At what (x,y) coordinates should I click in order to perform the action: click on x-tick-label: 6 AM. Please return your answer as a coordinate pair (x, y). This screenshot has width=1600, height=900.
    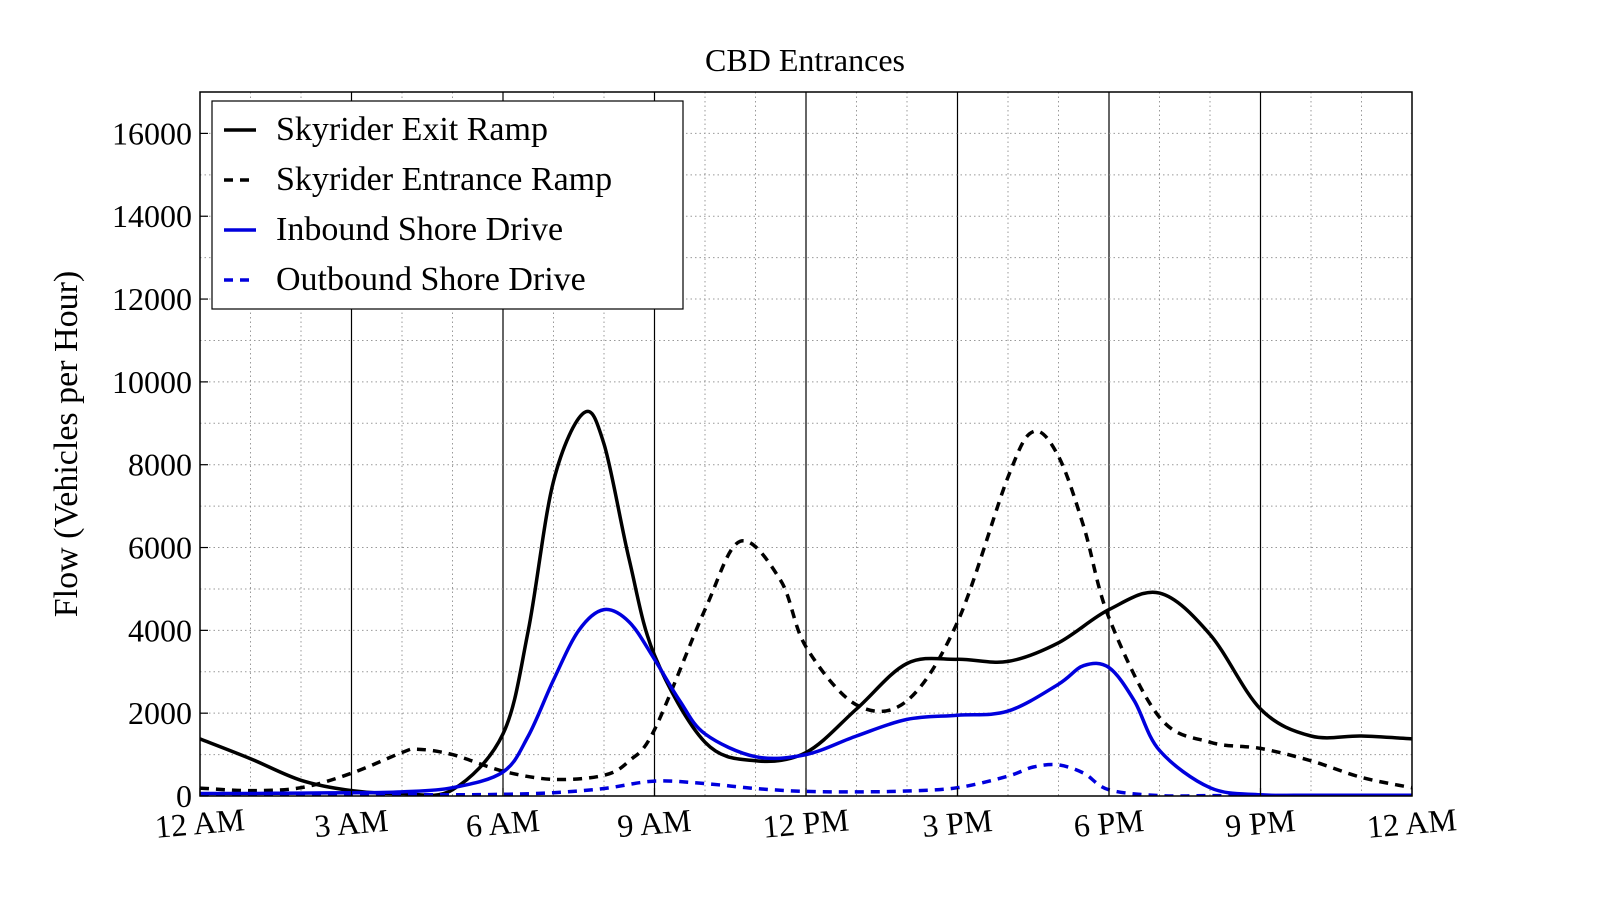
    Looking at the image, I should click on (502, 823).